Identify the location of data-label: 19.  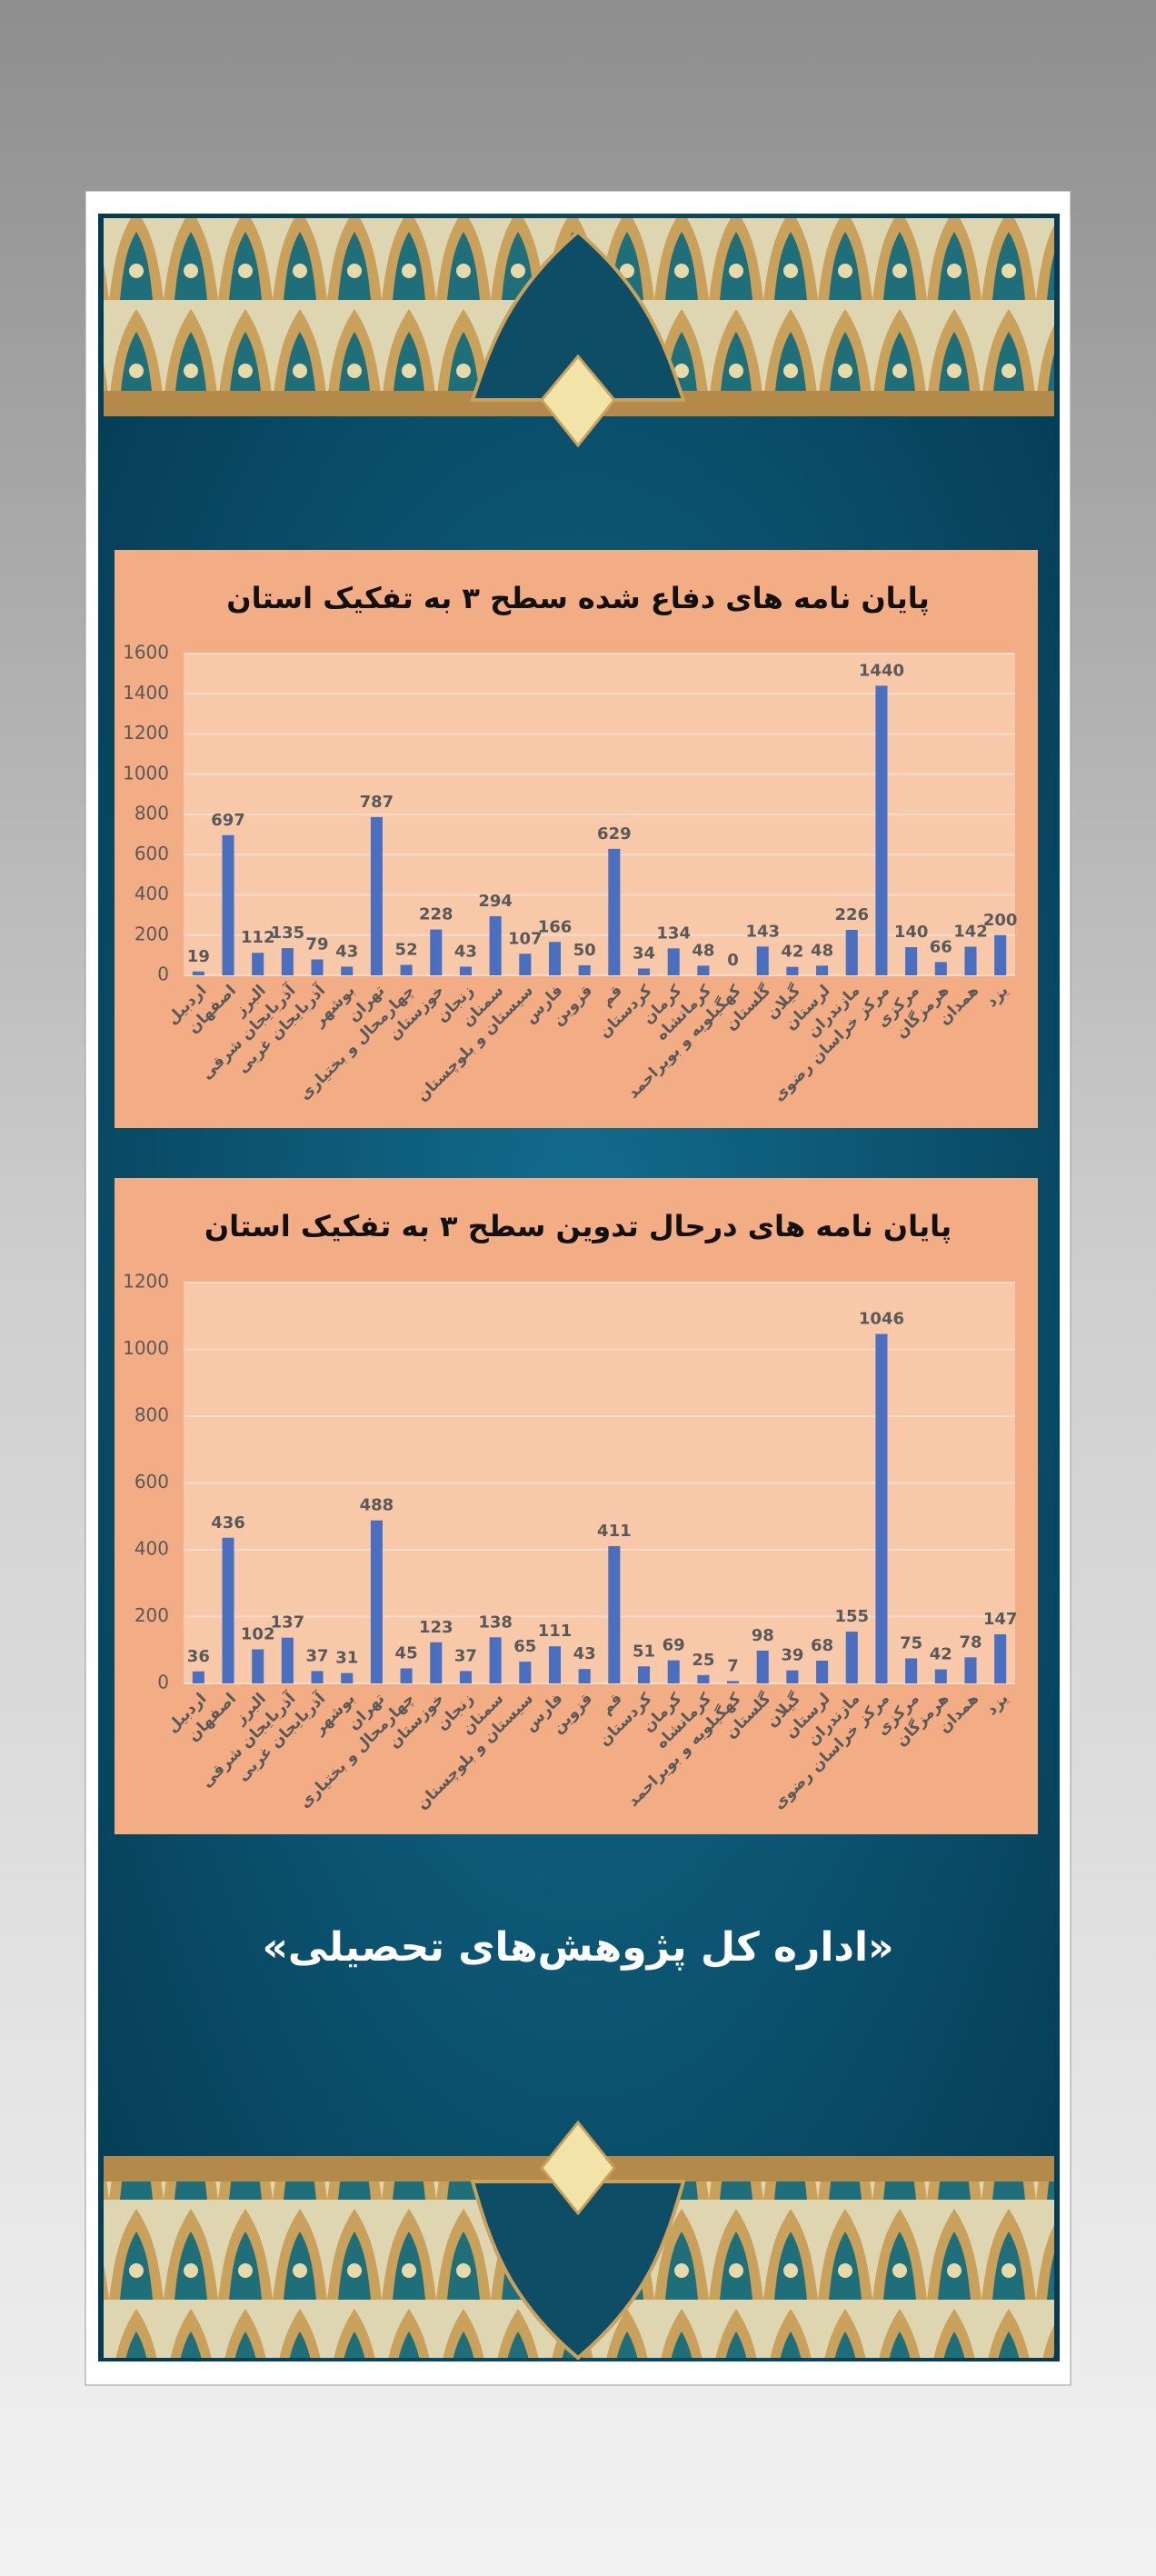
(198, 957).